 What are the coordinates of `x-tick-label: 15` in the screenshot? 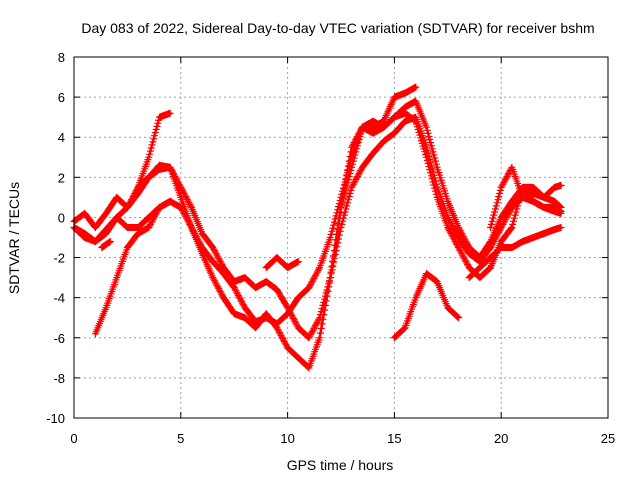 It's located at (394, 438).